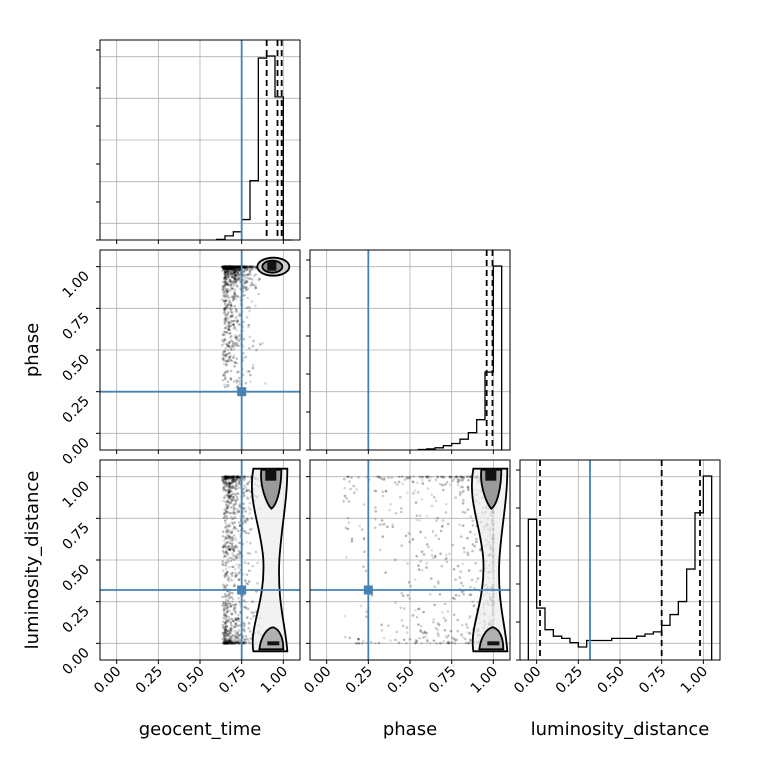 The height and width of the screenshot is (760, 760). I want to click on tick-label: 1.00, so click(694, 680).